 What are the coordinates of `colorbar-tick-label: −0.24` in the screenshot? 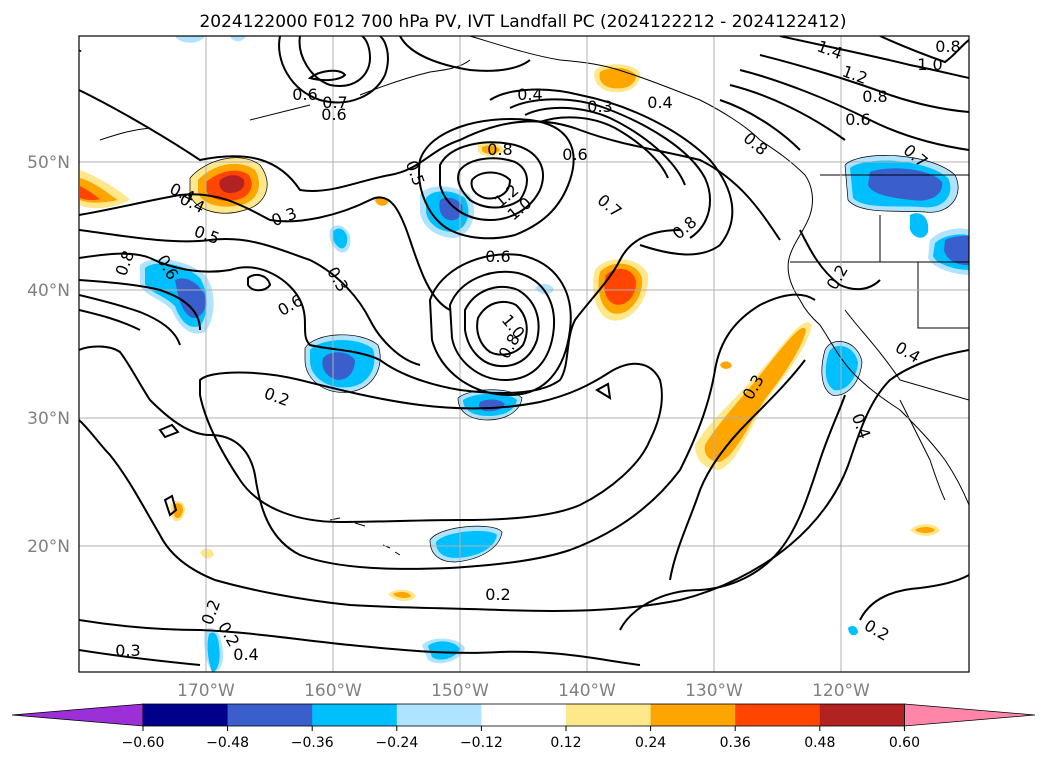 It's located at (396, 743).